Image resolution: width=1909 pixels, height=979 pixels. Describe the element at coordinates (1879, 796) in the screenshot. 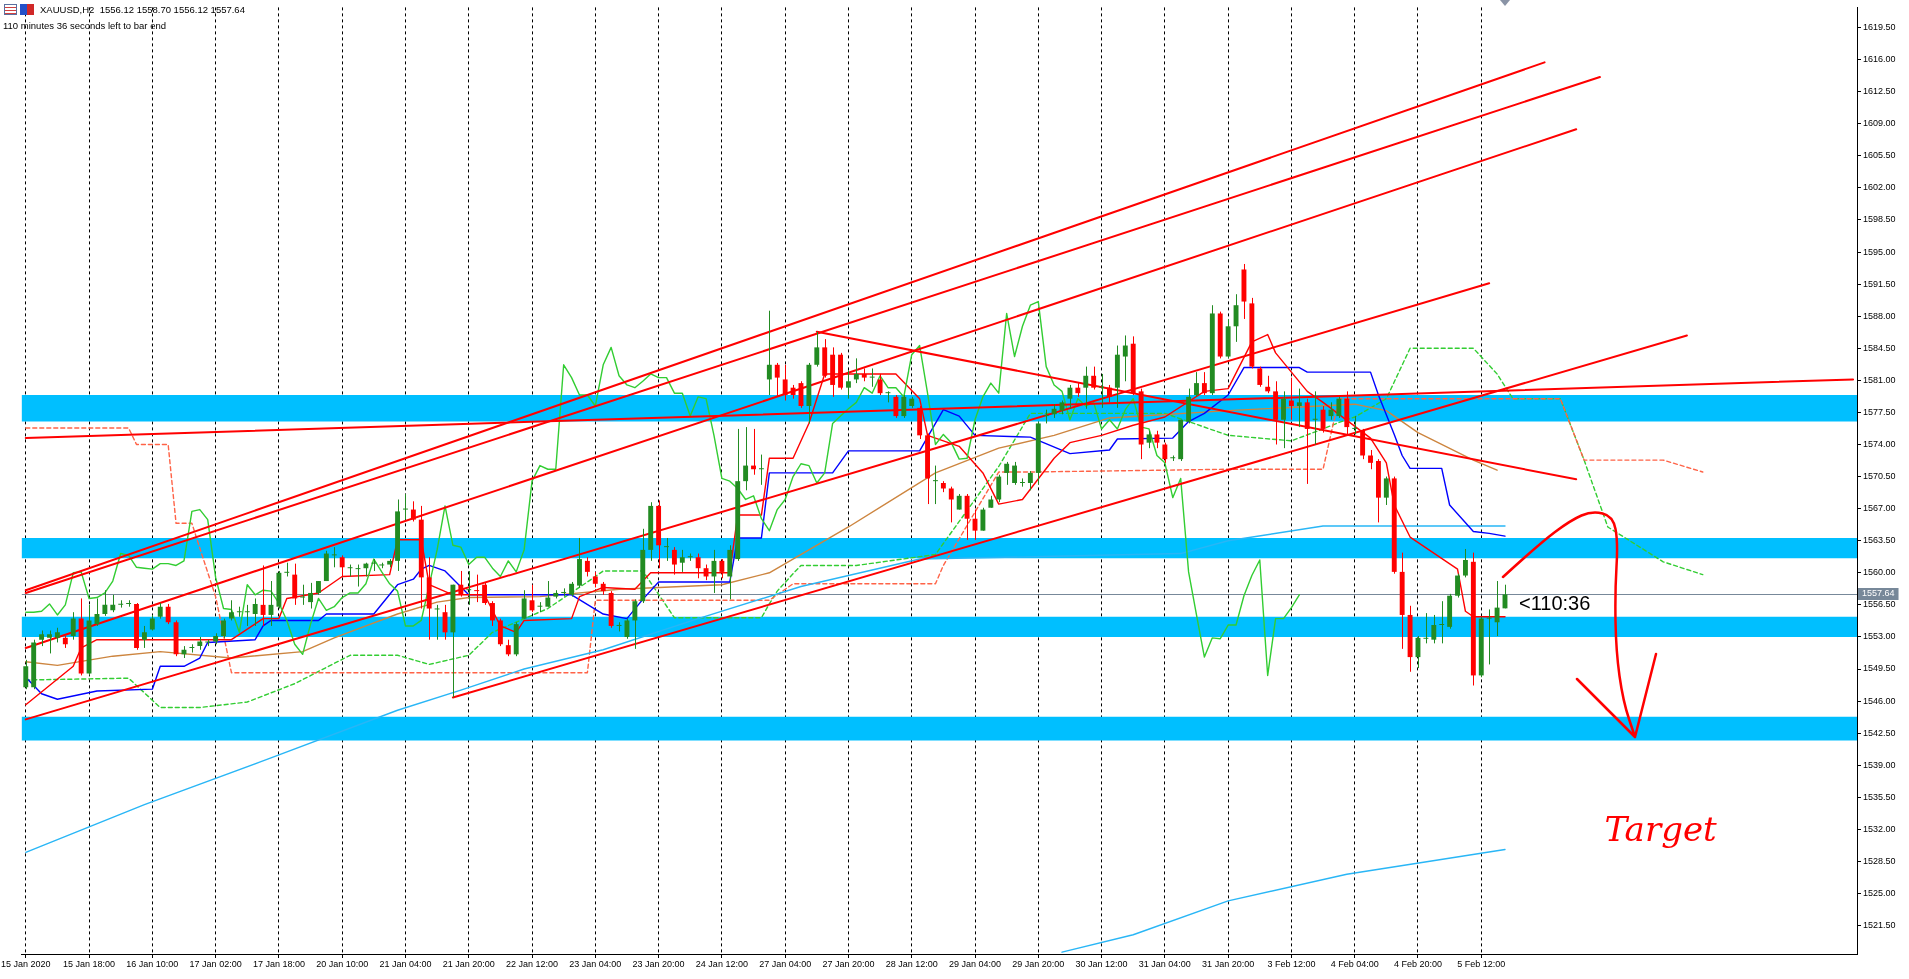

I see `y-tick-label: 1535.50` at that location.